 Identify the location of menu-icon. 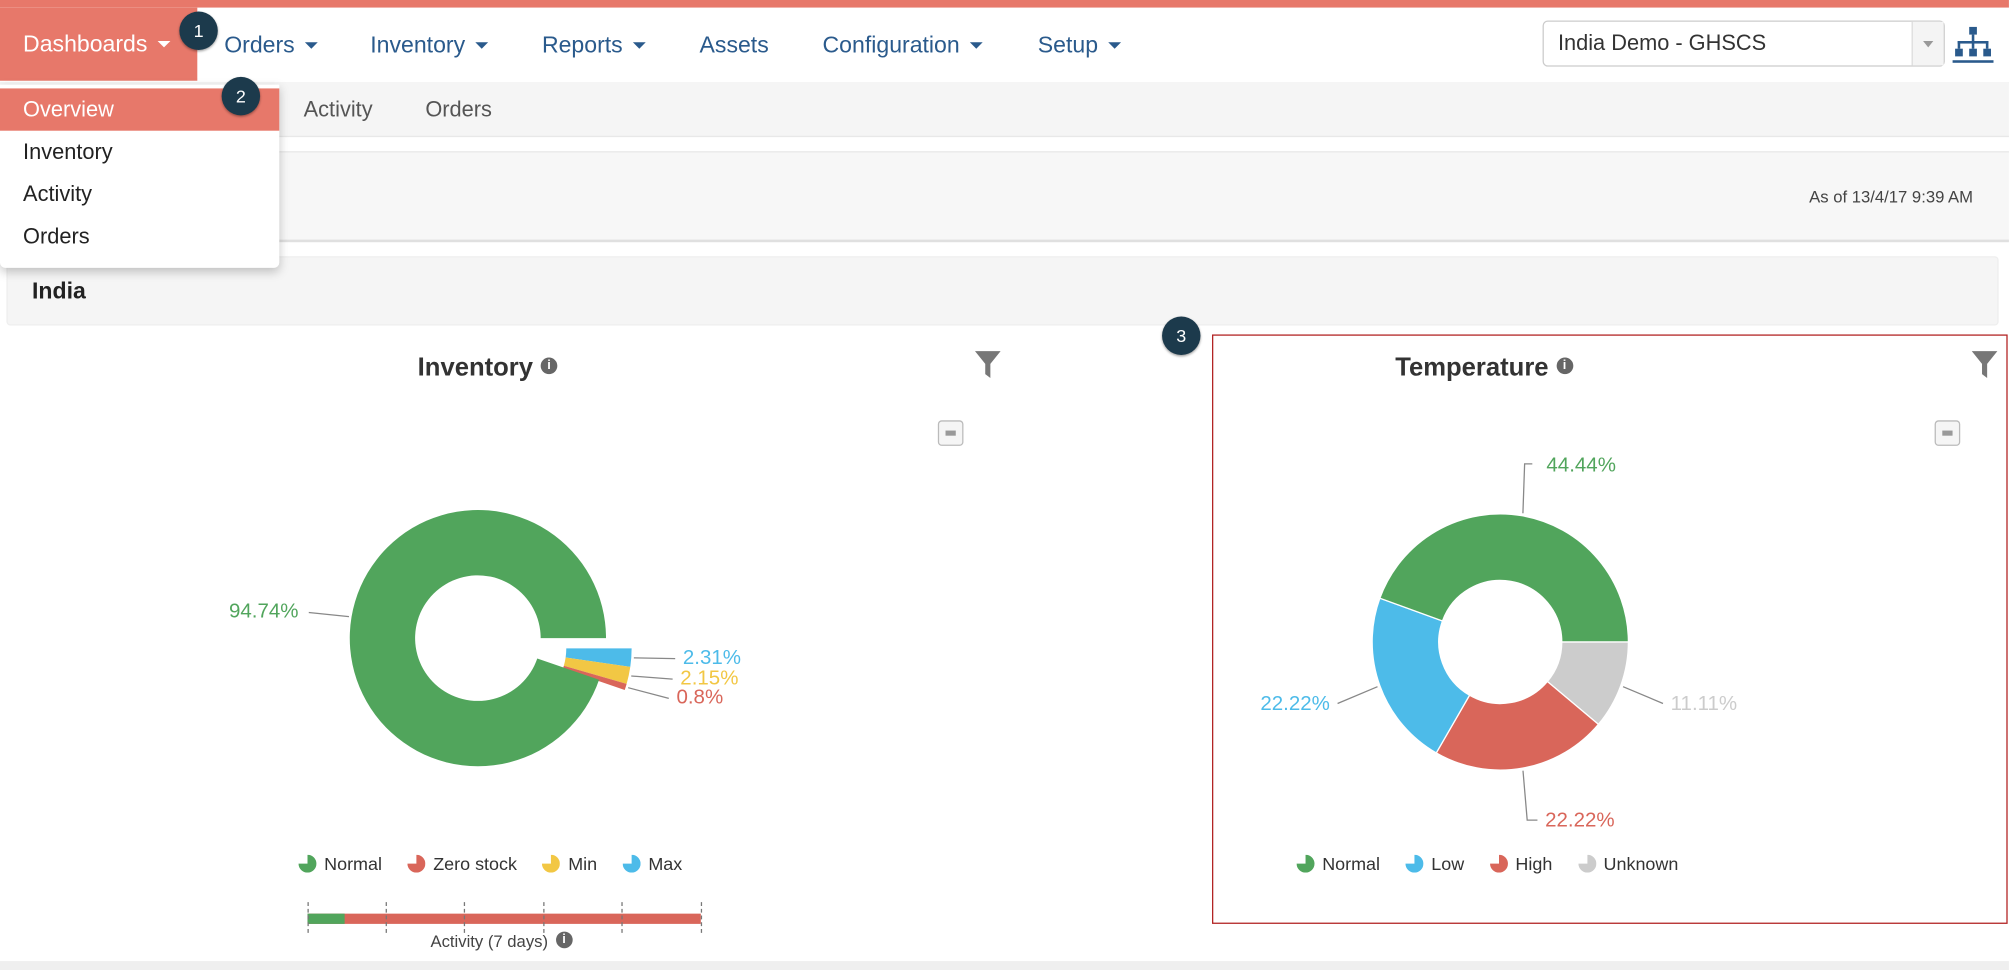
(1947, 433).